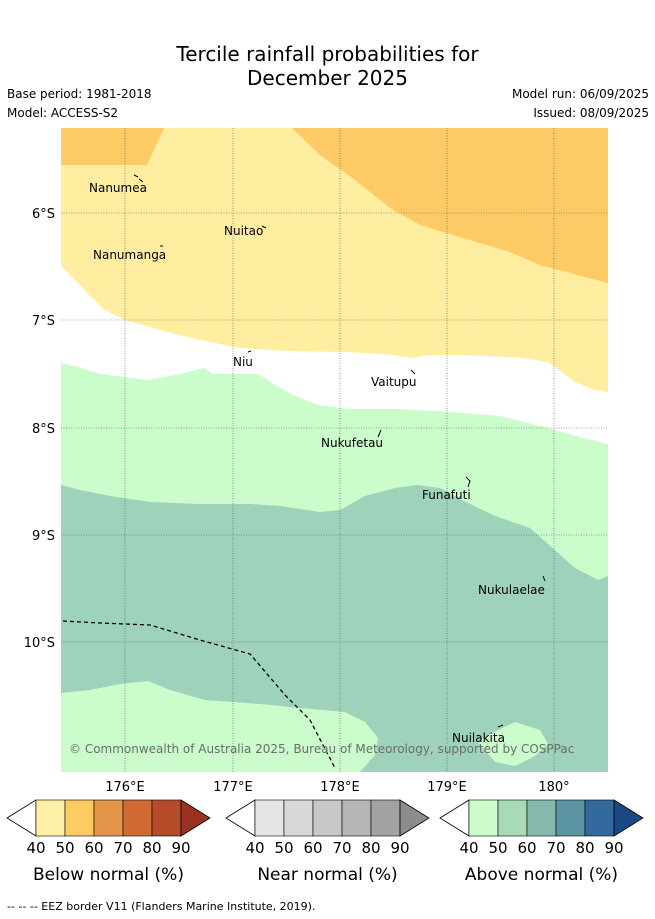  What do you see at coordinates (513, 744) in the screenshot?
I see `above-normal-40-region-pocket` at bounding box center [513, 744].